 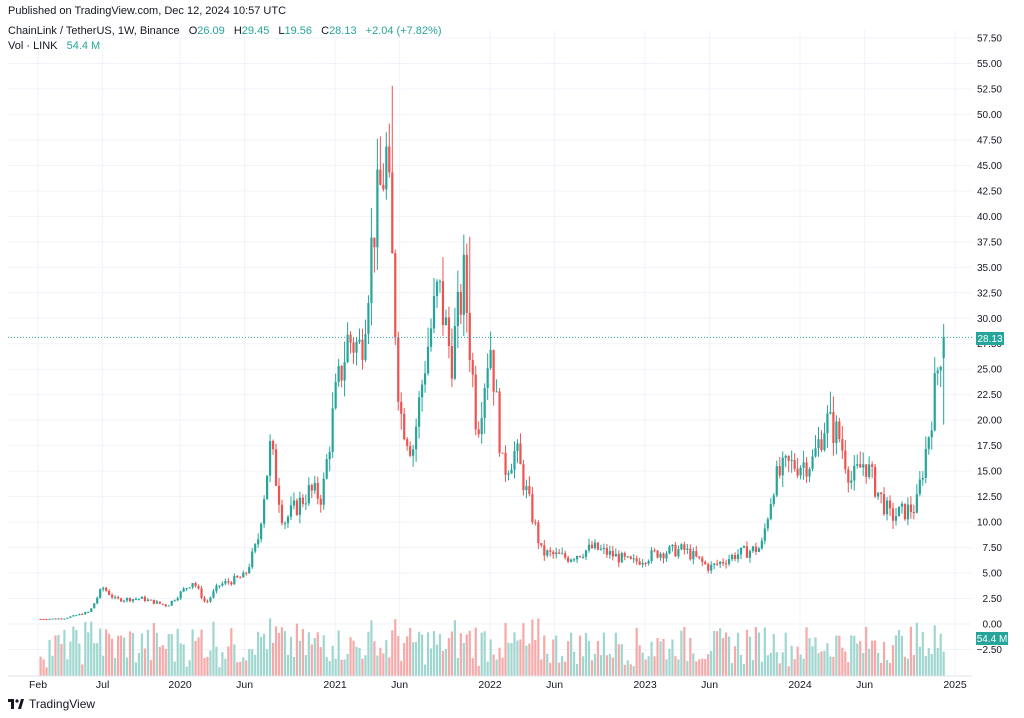 I want to click on symbol-title: ChainLink / TetherUS, 1W, Binance, so click(x=94, y=31).